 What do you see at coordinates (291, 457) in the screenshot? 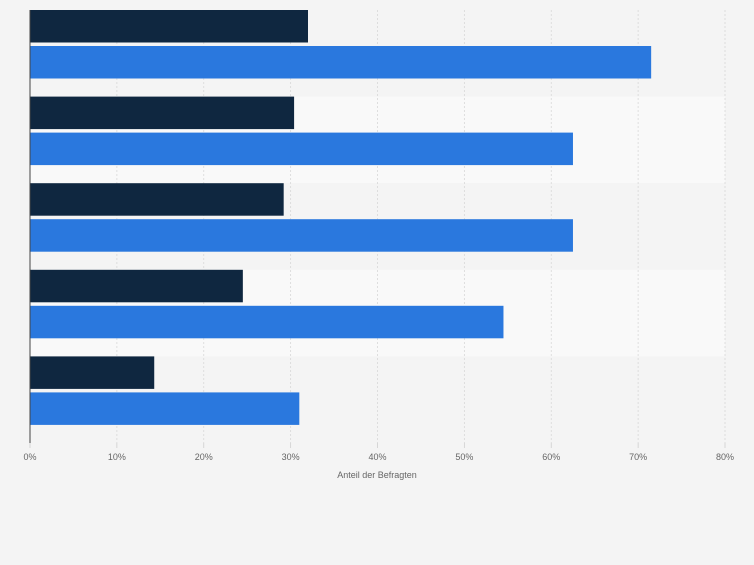
I see `x-tick-label: 30%` at bounding box center [291, 457].